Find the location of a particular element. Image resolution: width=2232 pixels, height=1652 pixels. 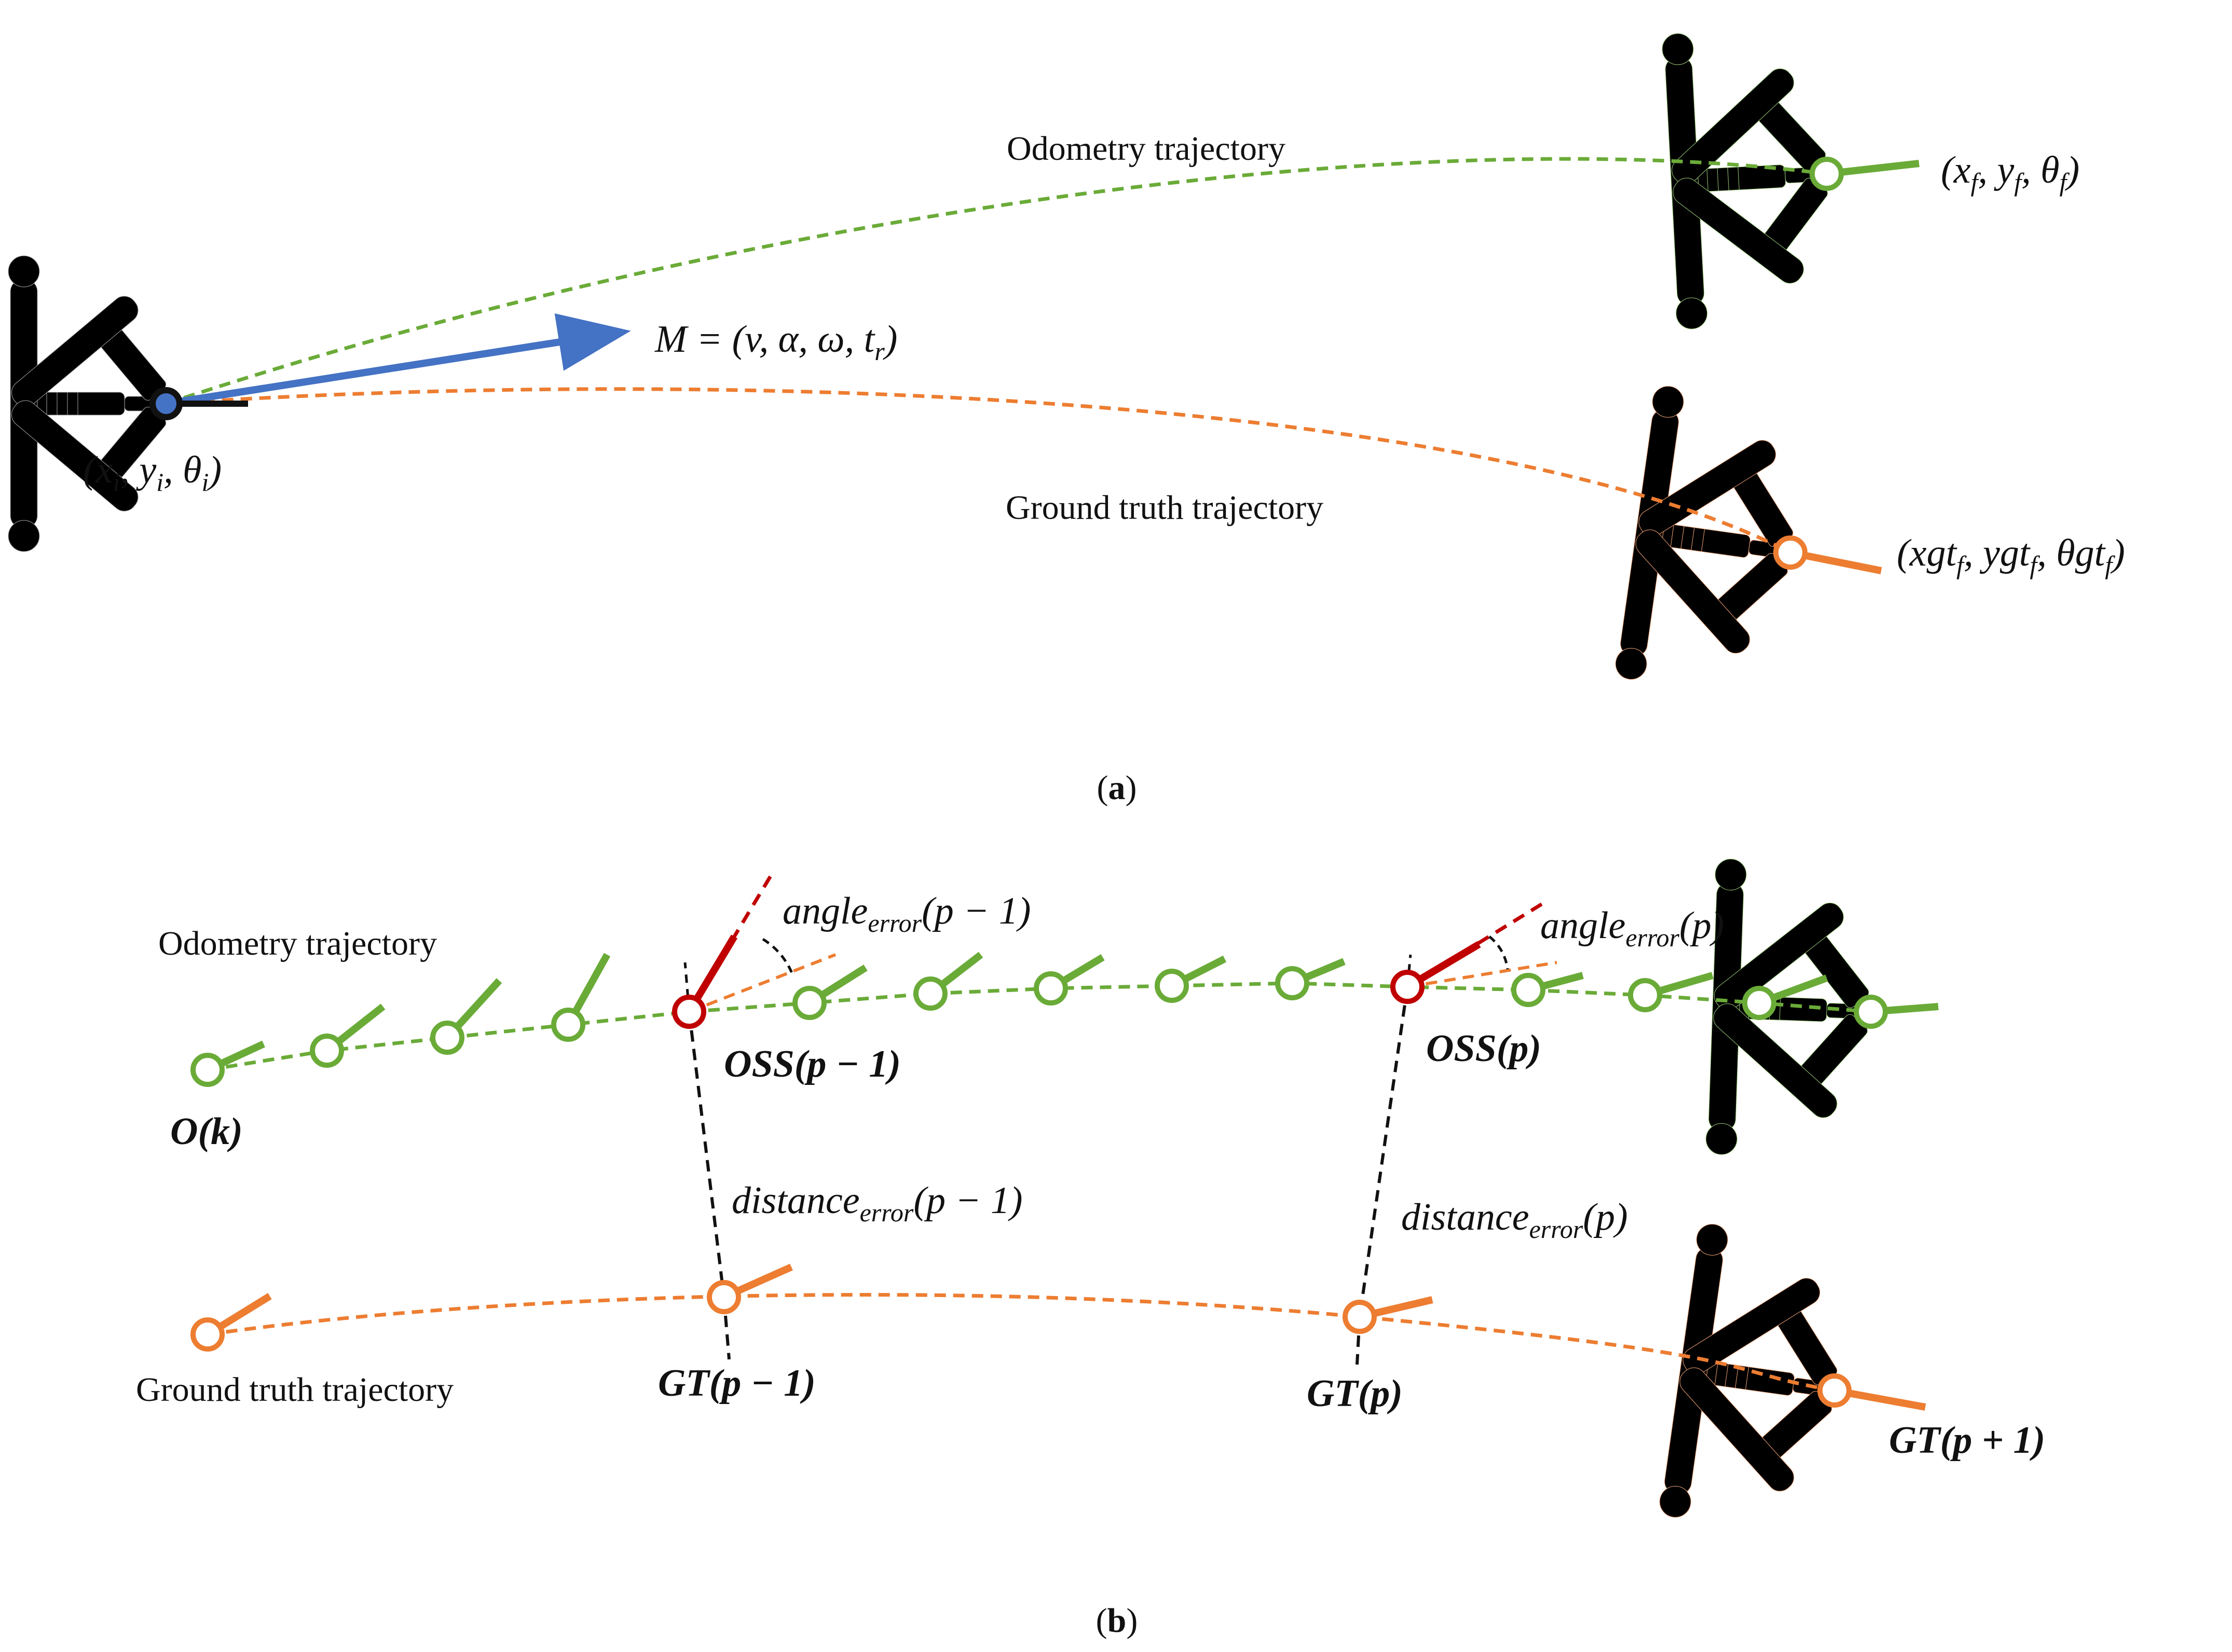

ground-truth-trajectory-a is located at coordinates (978, 471).